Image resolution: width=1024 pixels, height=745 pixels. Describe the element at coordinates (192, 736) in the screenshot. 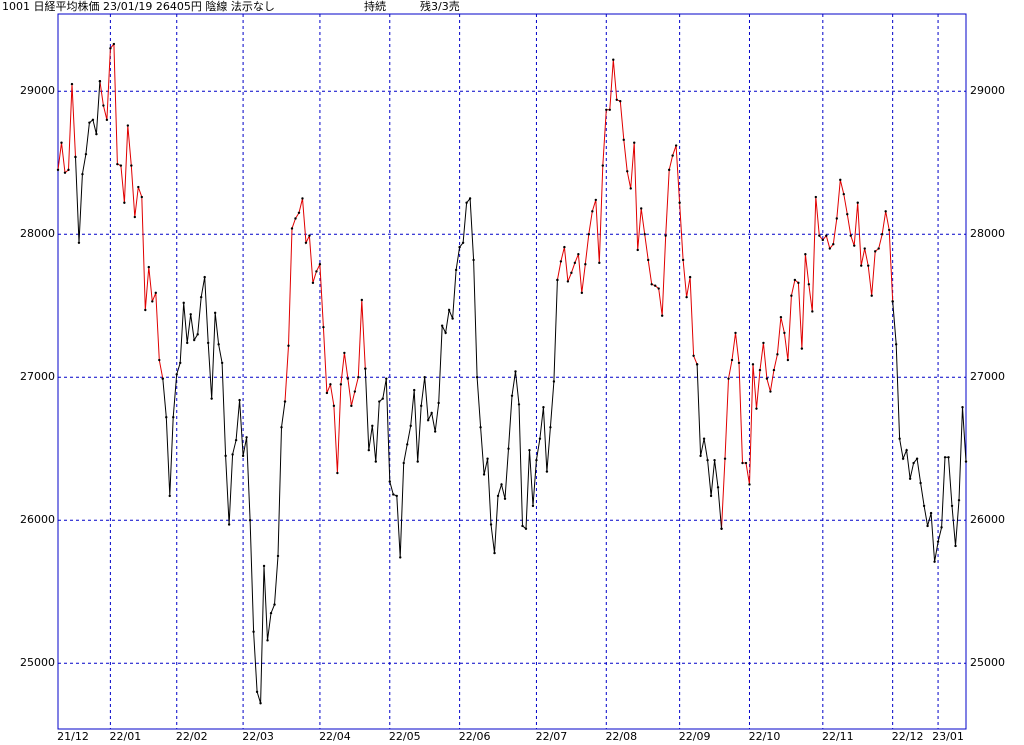

I see `x-tick-label: 22/02` at that location.